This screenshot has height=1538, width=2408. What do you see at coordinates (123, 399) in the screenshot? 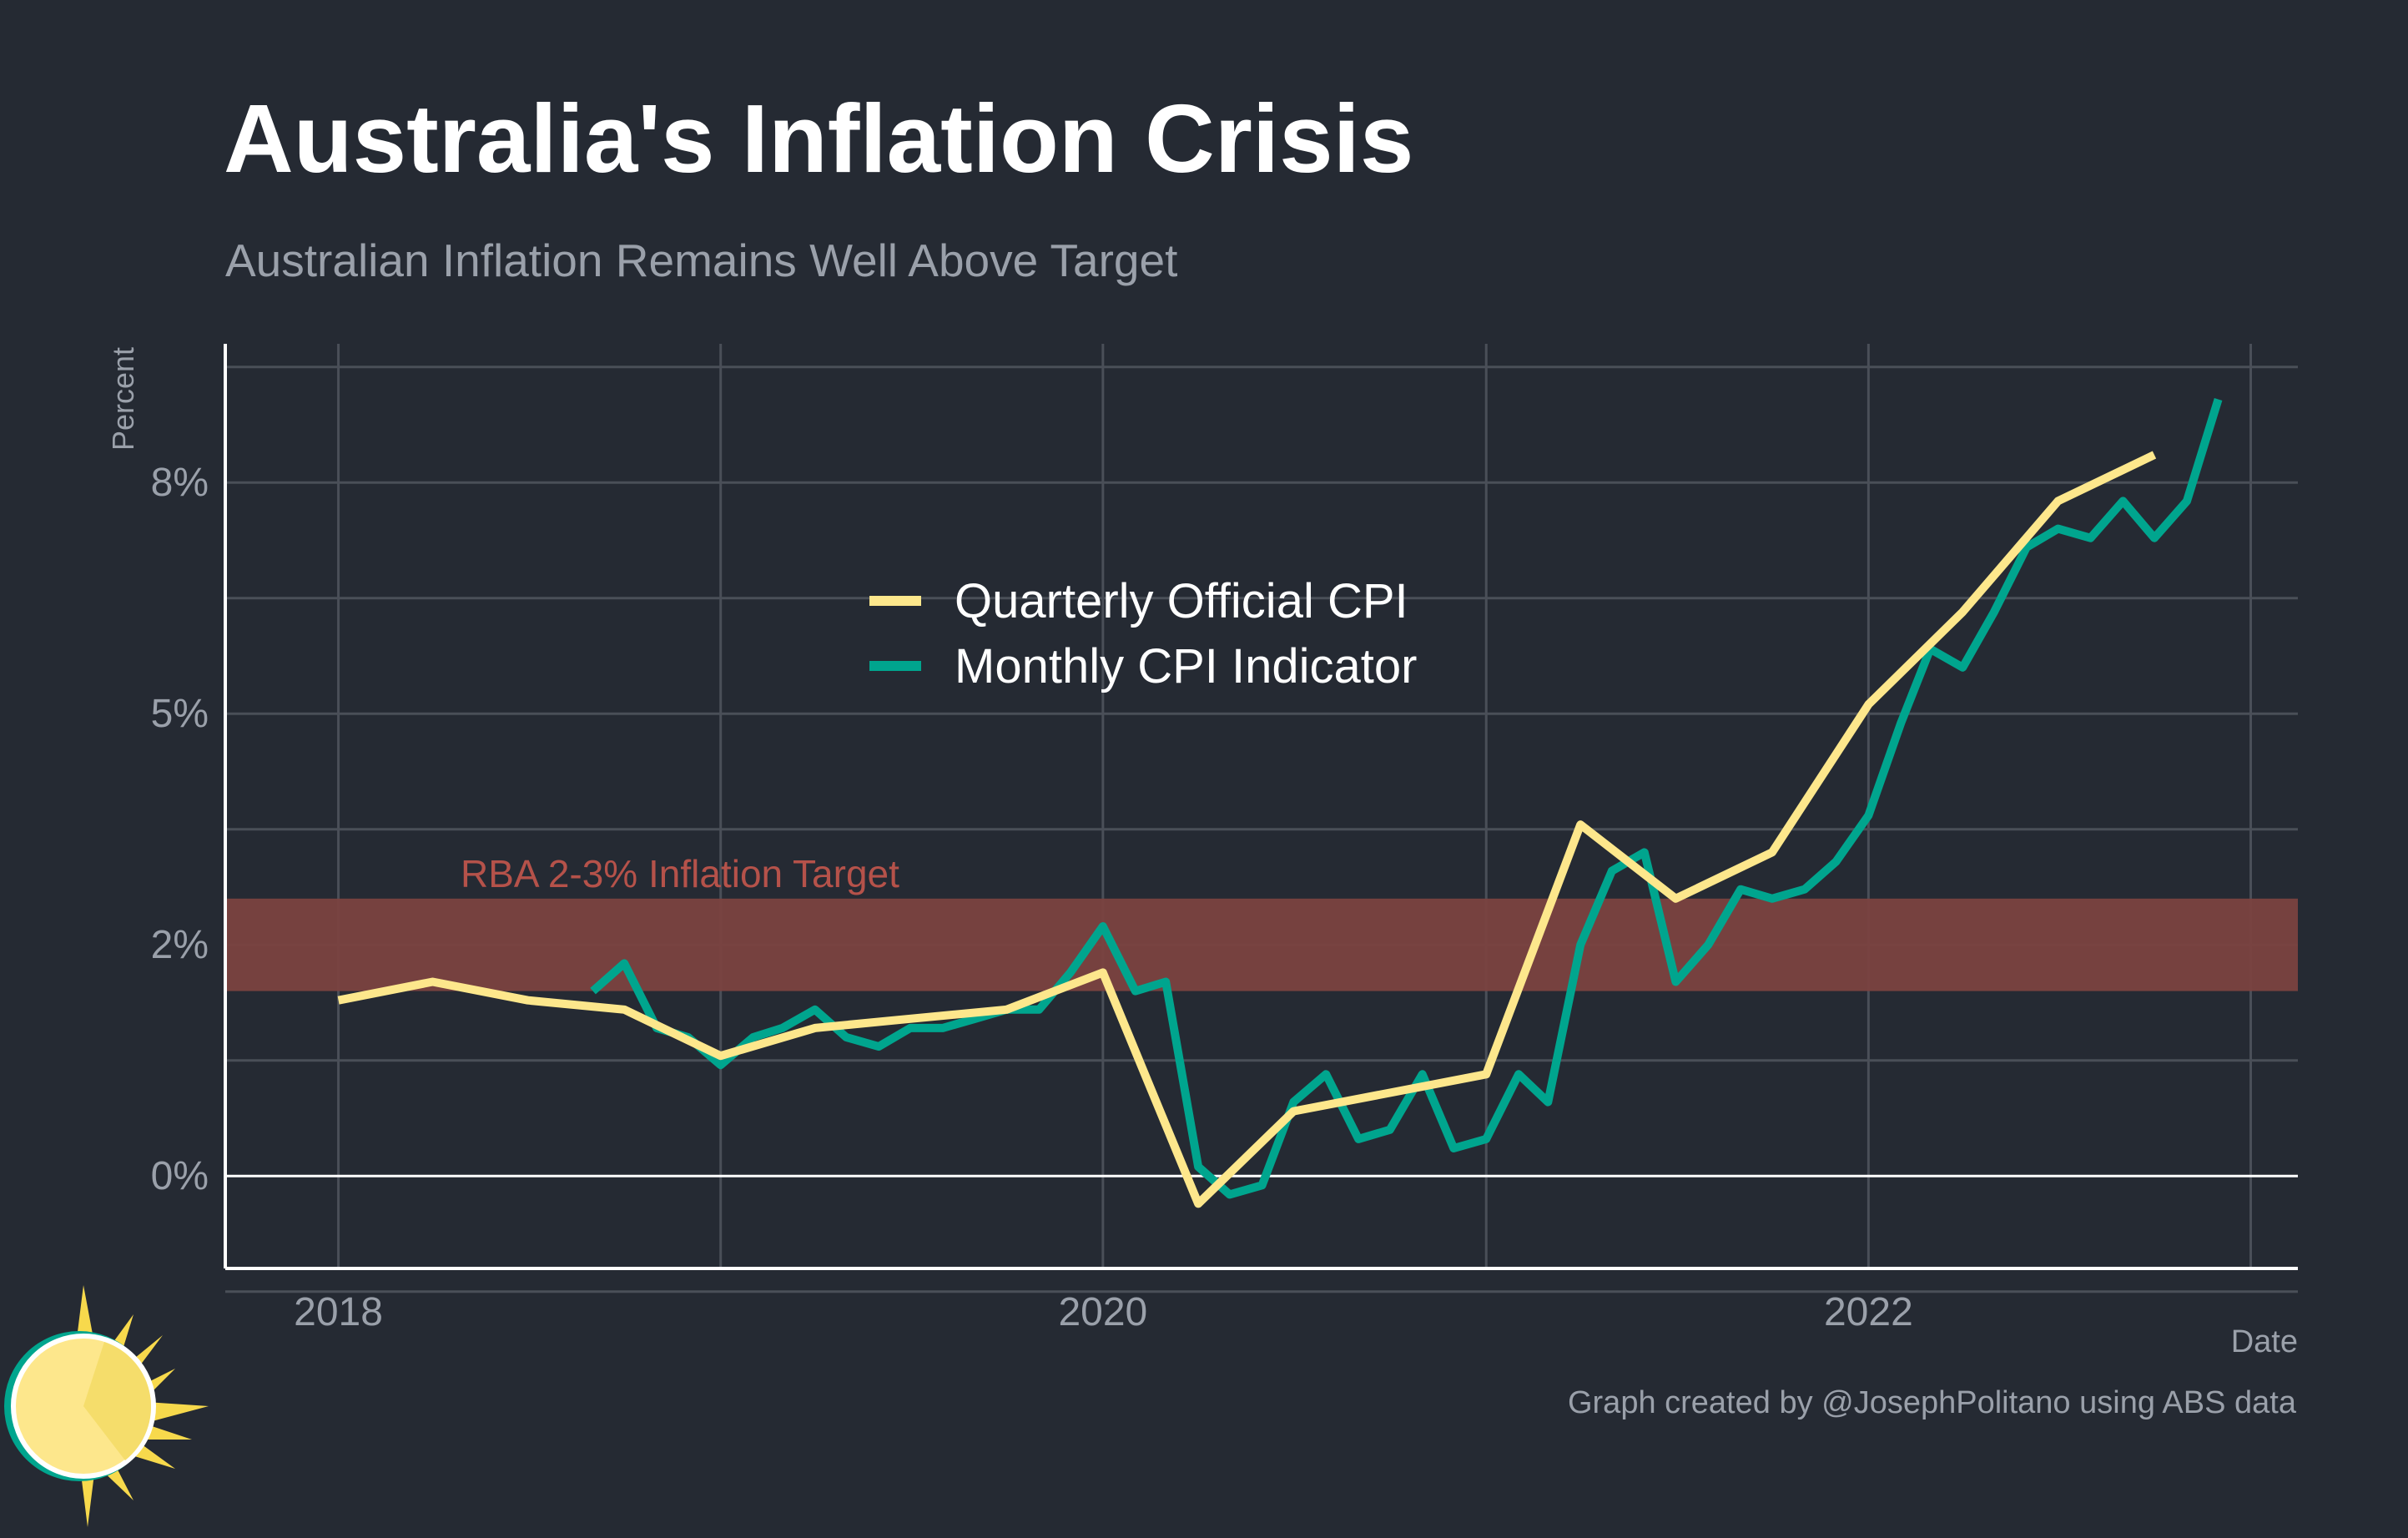
I see `y-axis-title: Percent` at bounding box center [123, 399].